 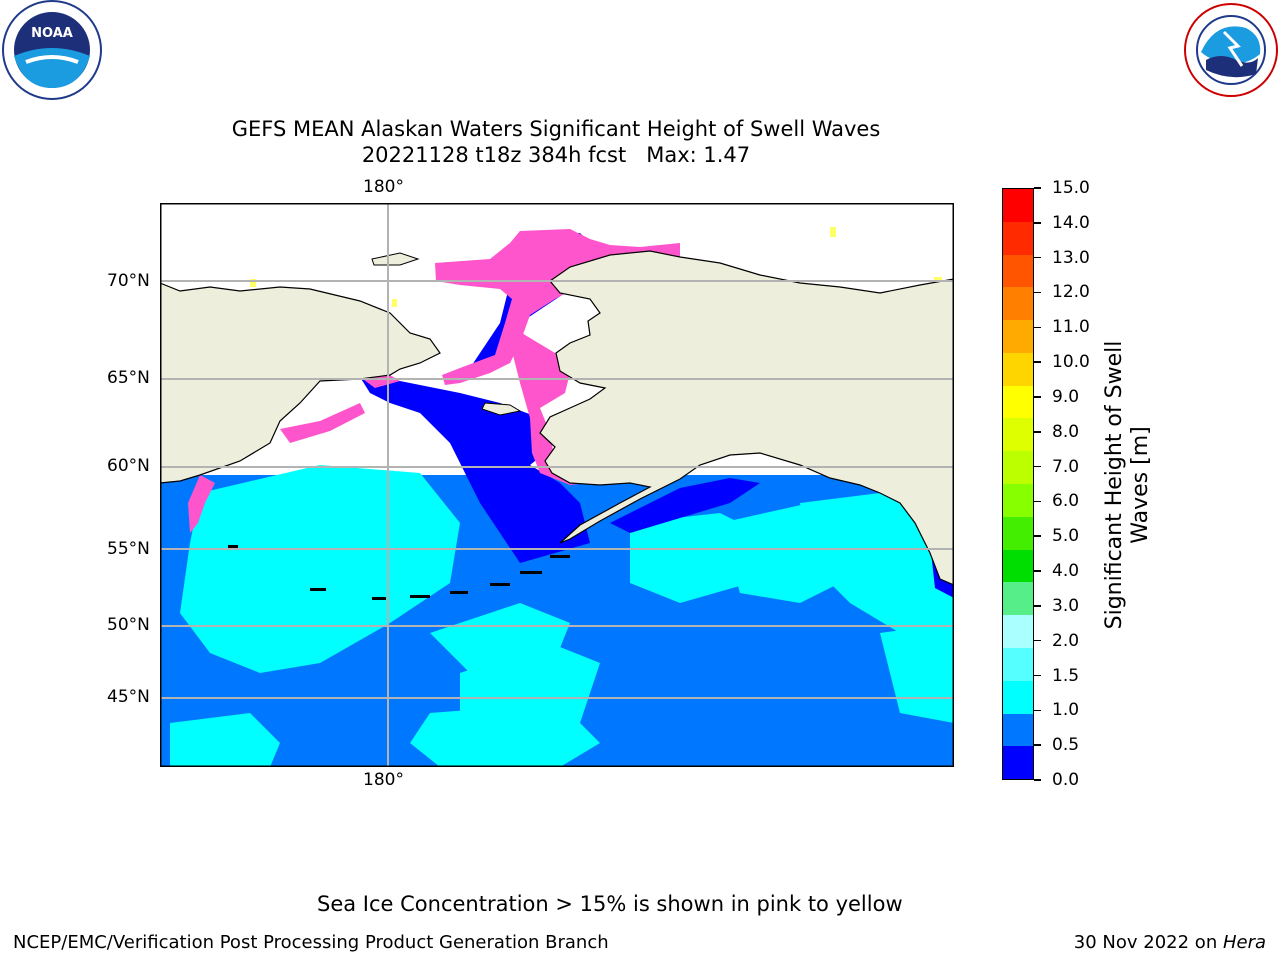 What do you see at coordinates (501, 409) in the screenshot?
I see `island-st-lawrence` at bounding box center [501, 409].